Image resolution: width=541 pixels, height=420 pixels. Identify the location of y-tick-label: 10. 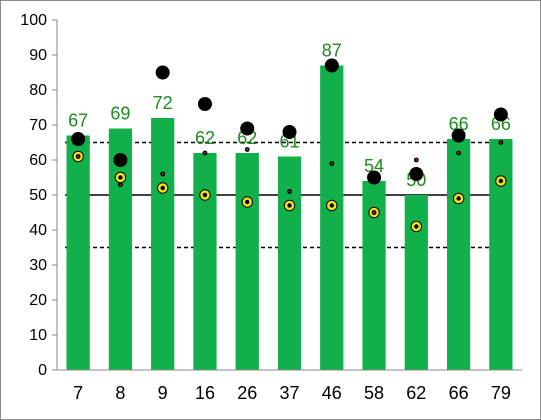
(38, 335).